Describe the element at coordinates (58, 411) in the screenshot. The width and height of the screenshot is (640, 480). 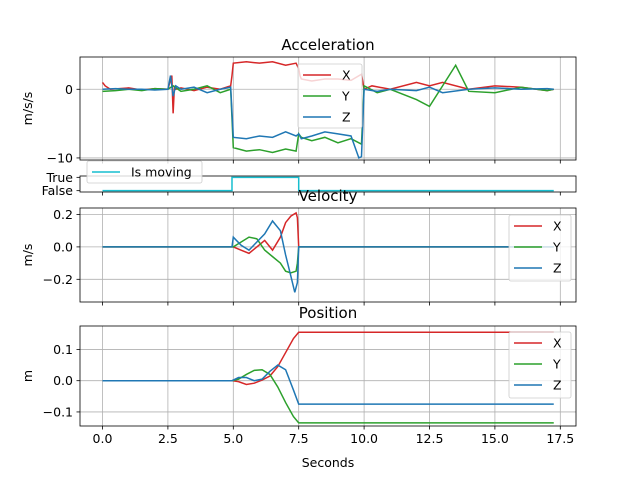
I see `y-tick-label: −0.1` at that location.